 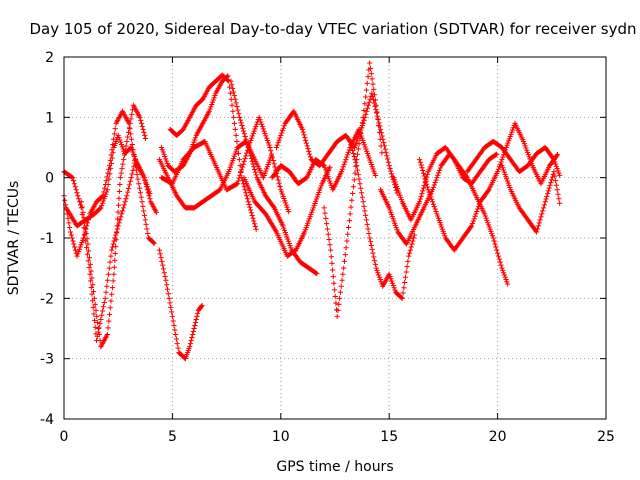 I want to click on series-trace-d, so click(x=113, y=226).